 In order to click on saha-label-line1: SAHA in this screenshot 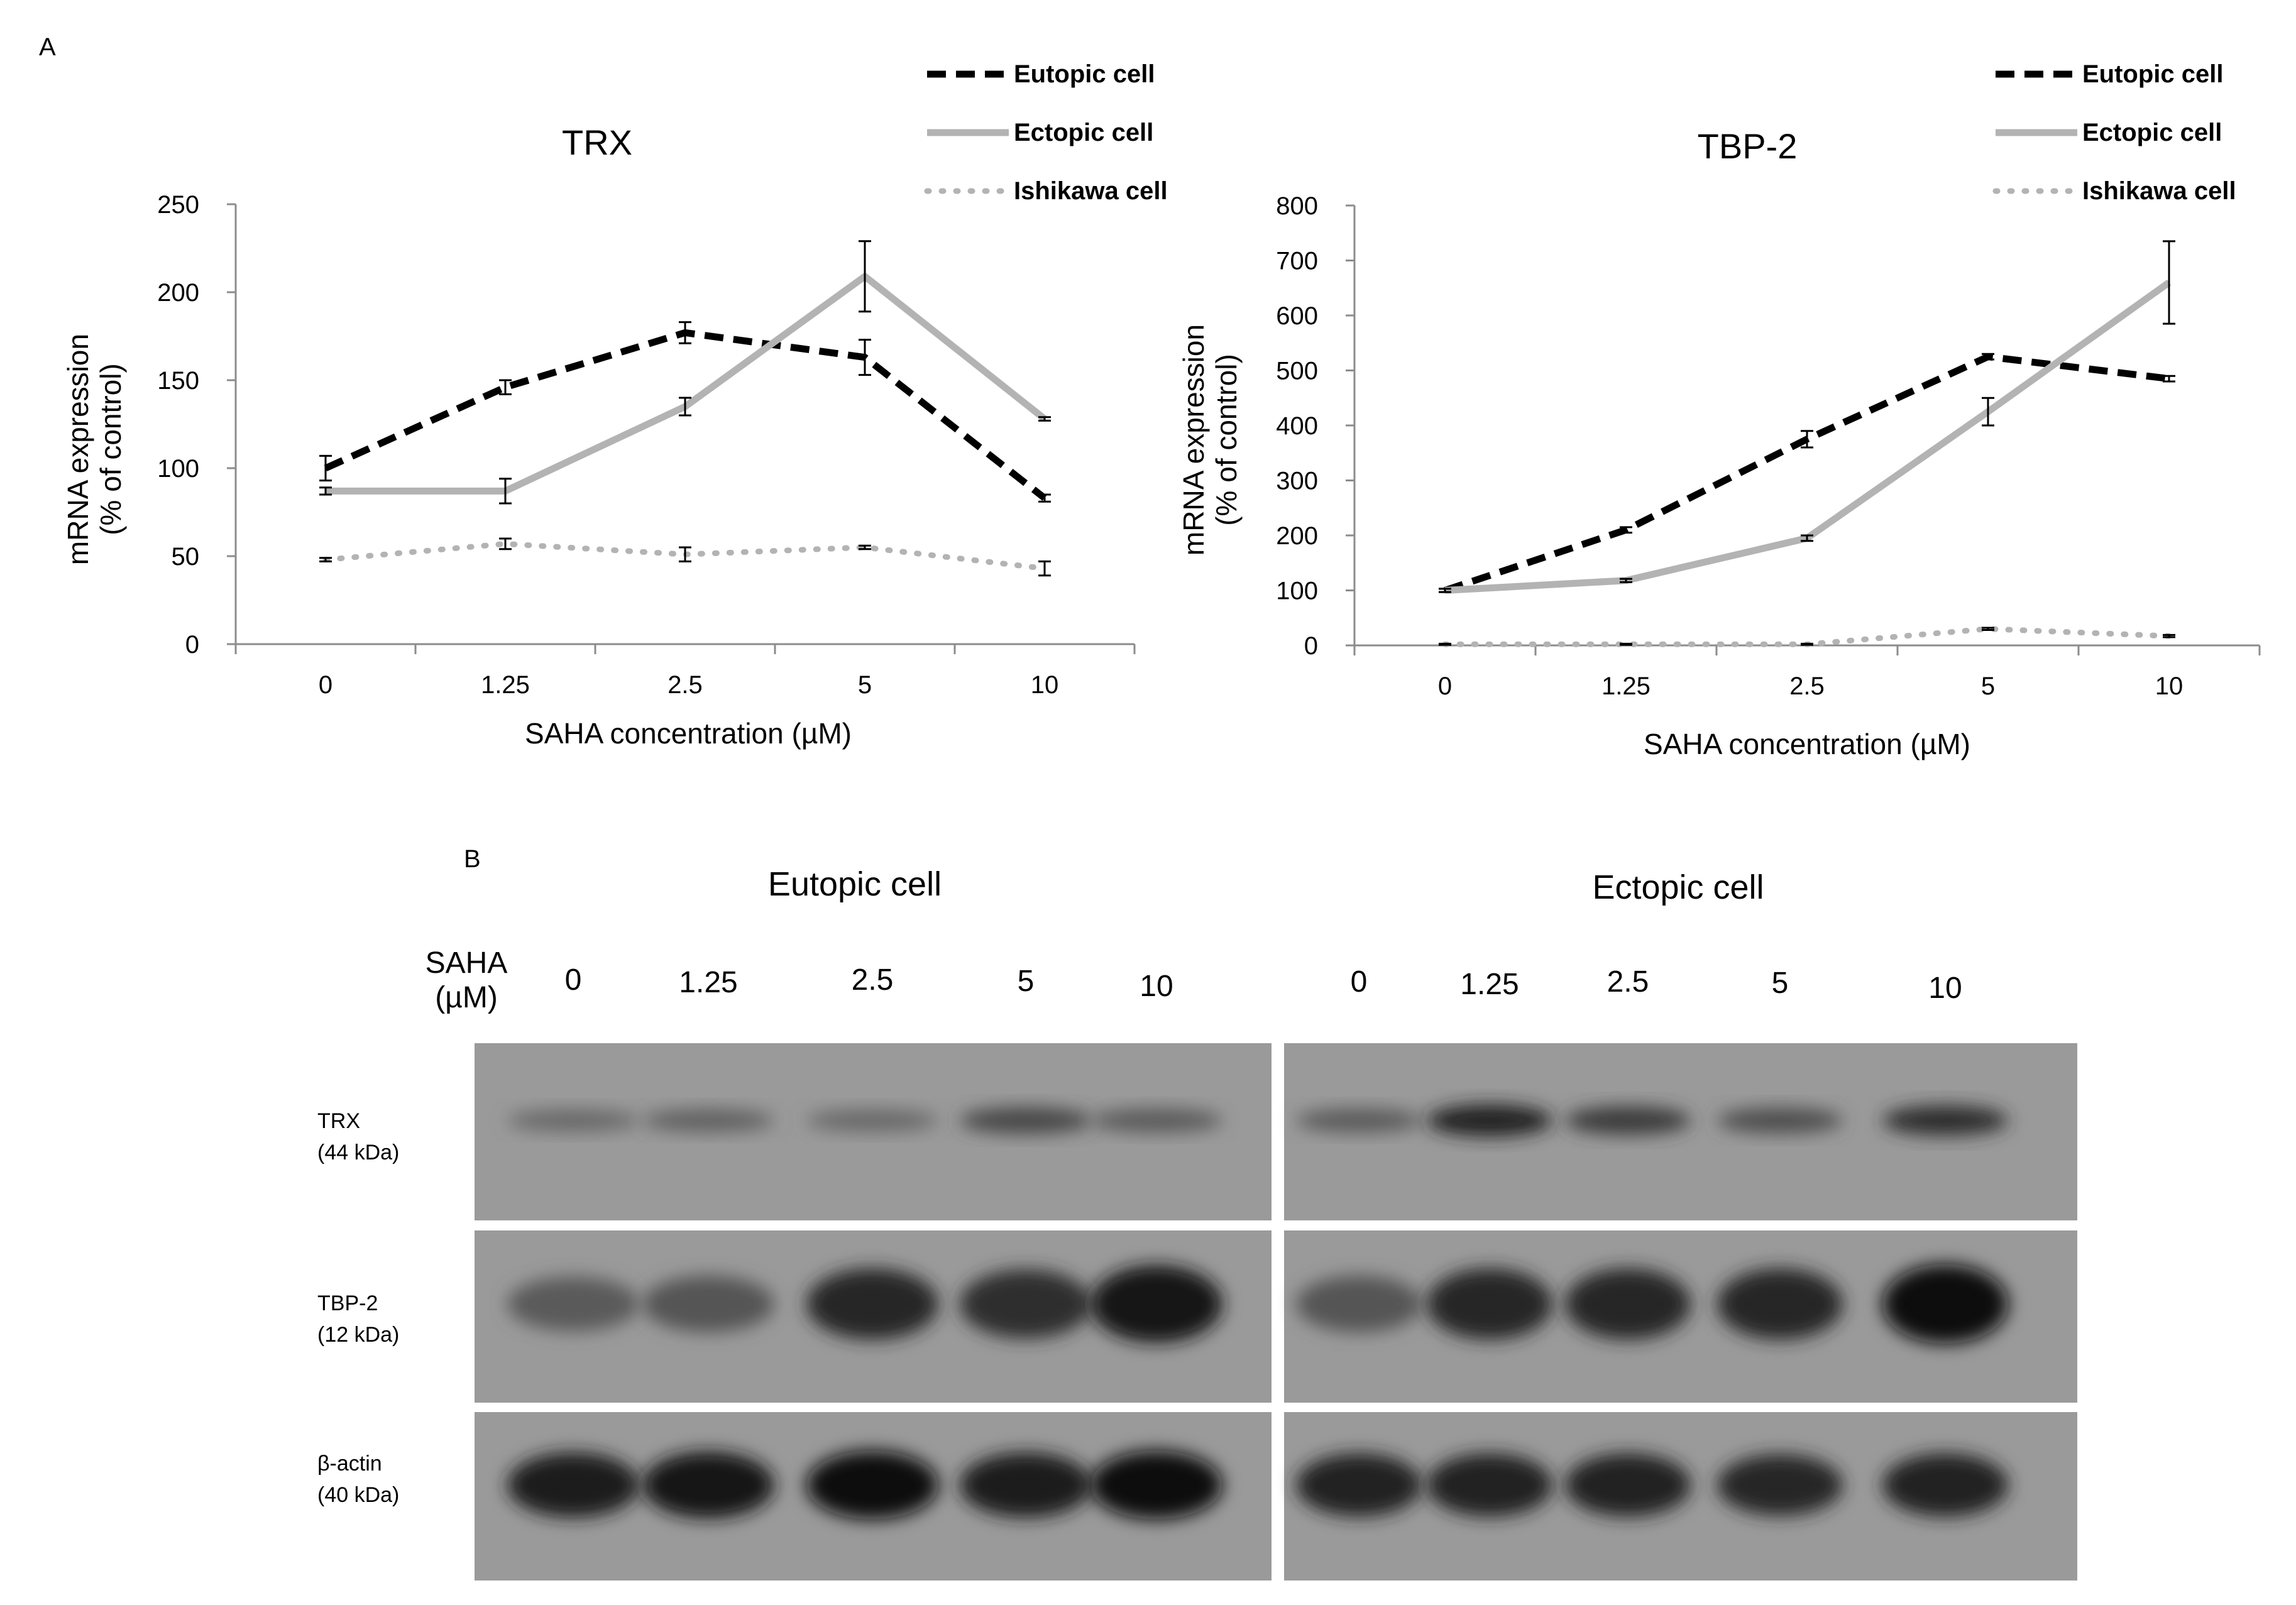, I will do `click(467, 963)`.